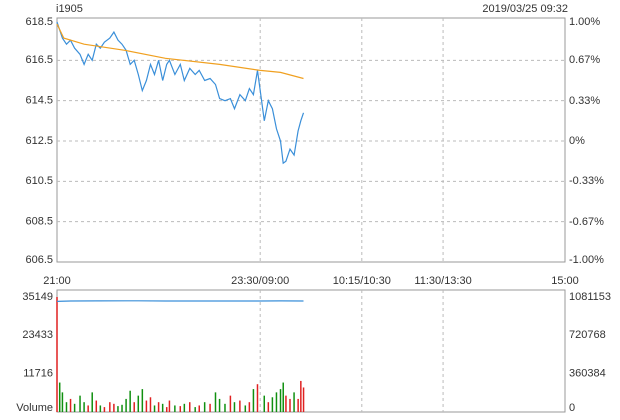  What do you see at coordinates (577, 141) in the screenshot?
I see `y2-tick-label: 0%` at bounding box center [577, 141].